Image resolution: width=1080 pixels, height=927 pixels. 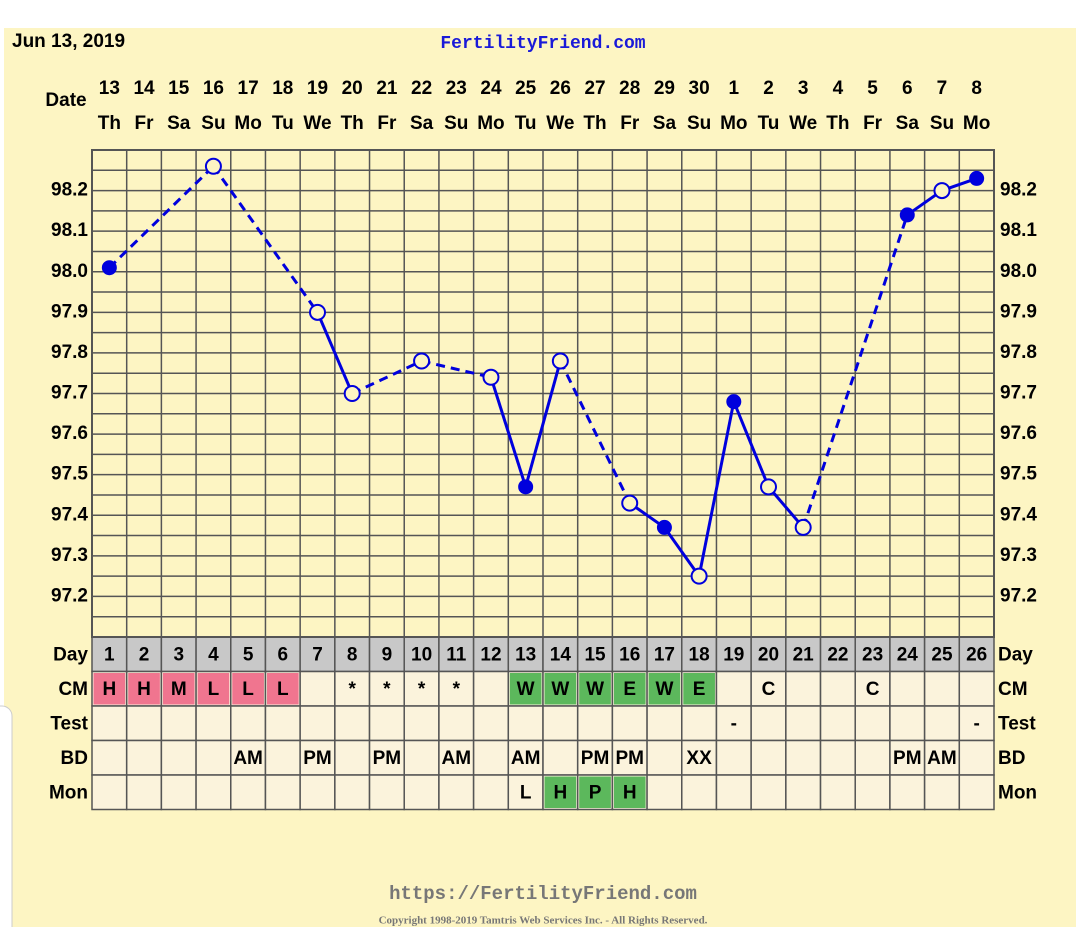 I want to click on date-label: 2, so click(x=768, y=88).